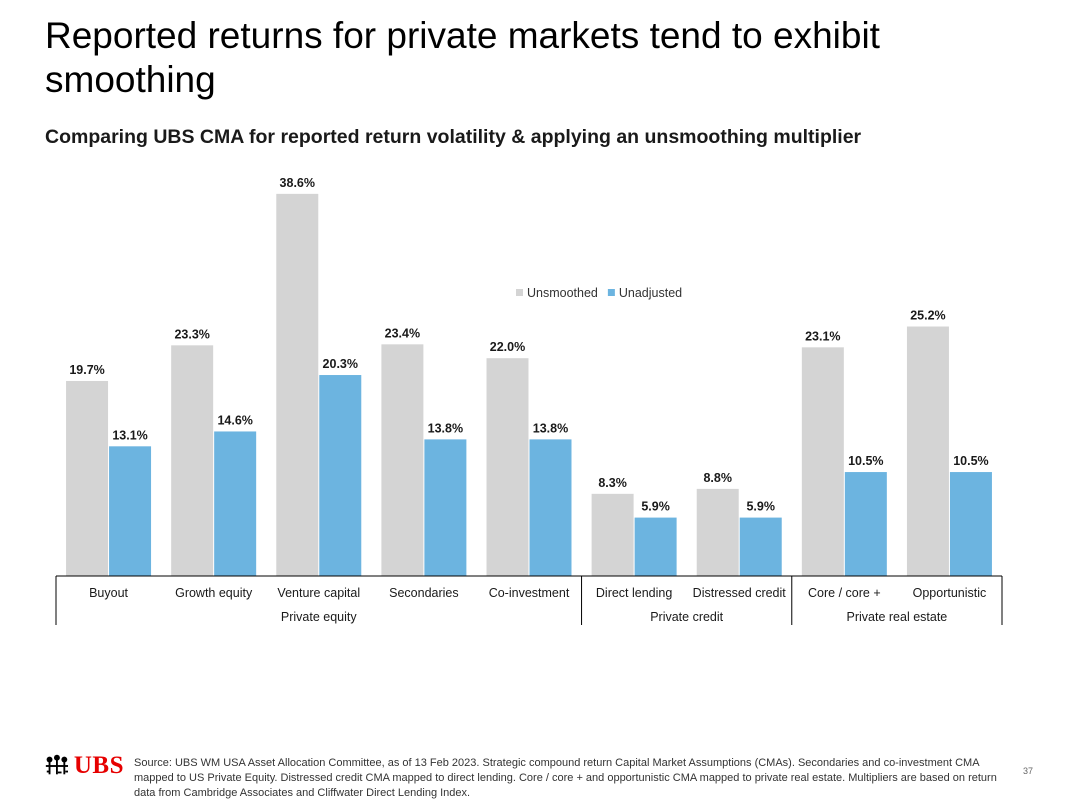 This screenshot has height=810, width=1080. Describe the element at coordinates (1027, 771) in the screenshot. I see `page-number: 37` at that location.